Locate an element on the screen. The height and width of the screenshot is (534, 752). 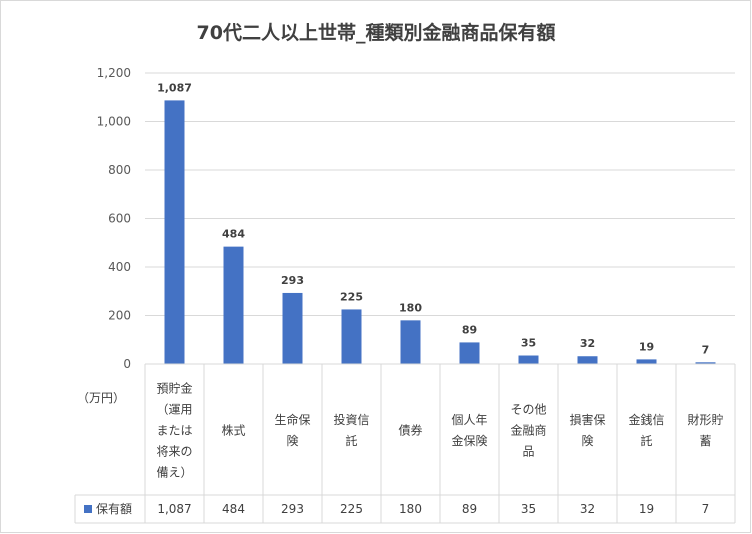
table-value-cell: 19 is located at coordinates (646, 509).